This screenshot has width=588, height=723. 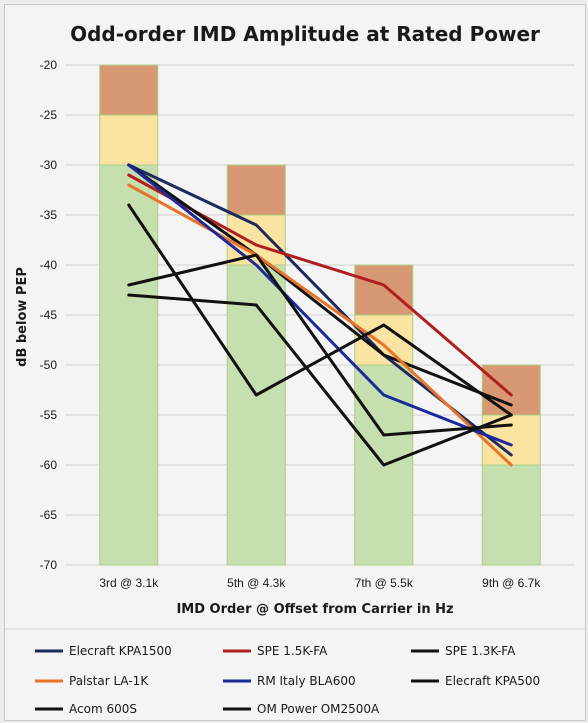 I want to click on legend-item-rm-italy-bla600: RM Italy BLA600, so click(x=289, y=681).